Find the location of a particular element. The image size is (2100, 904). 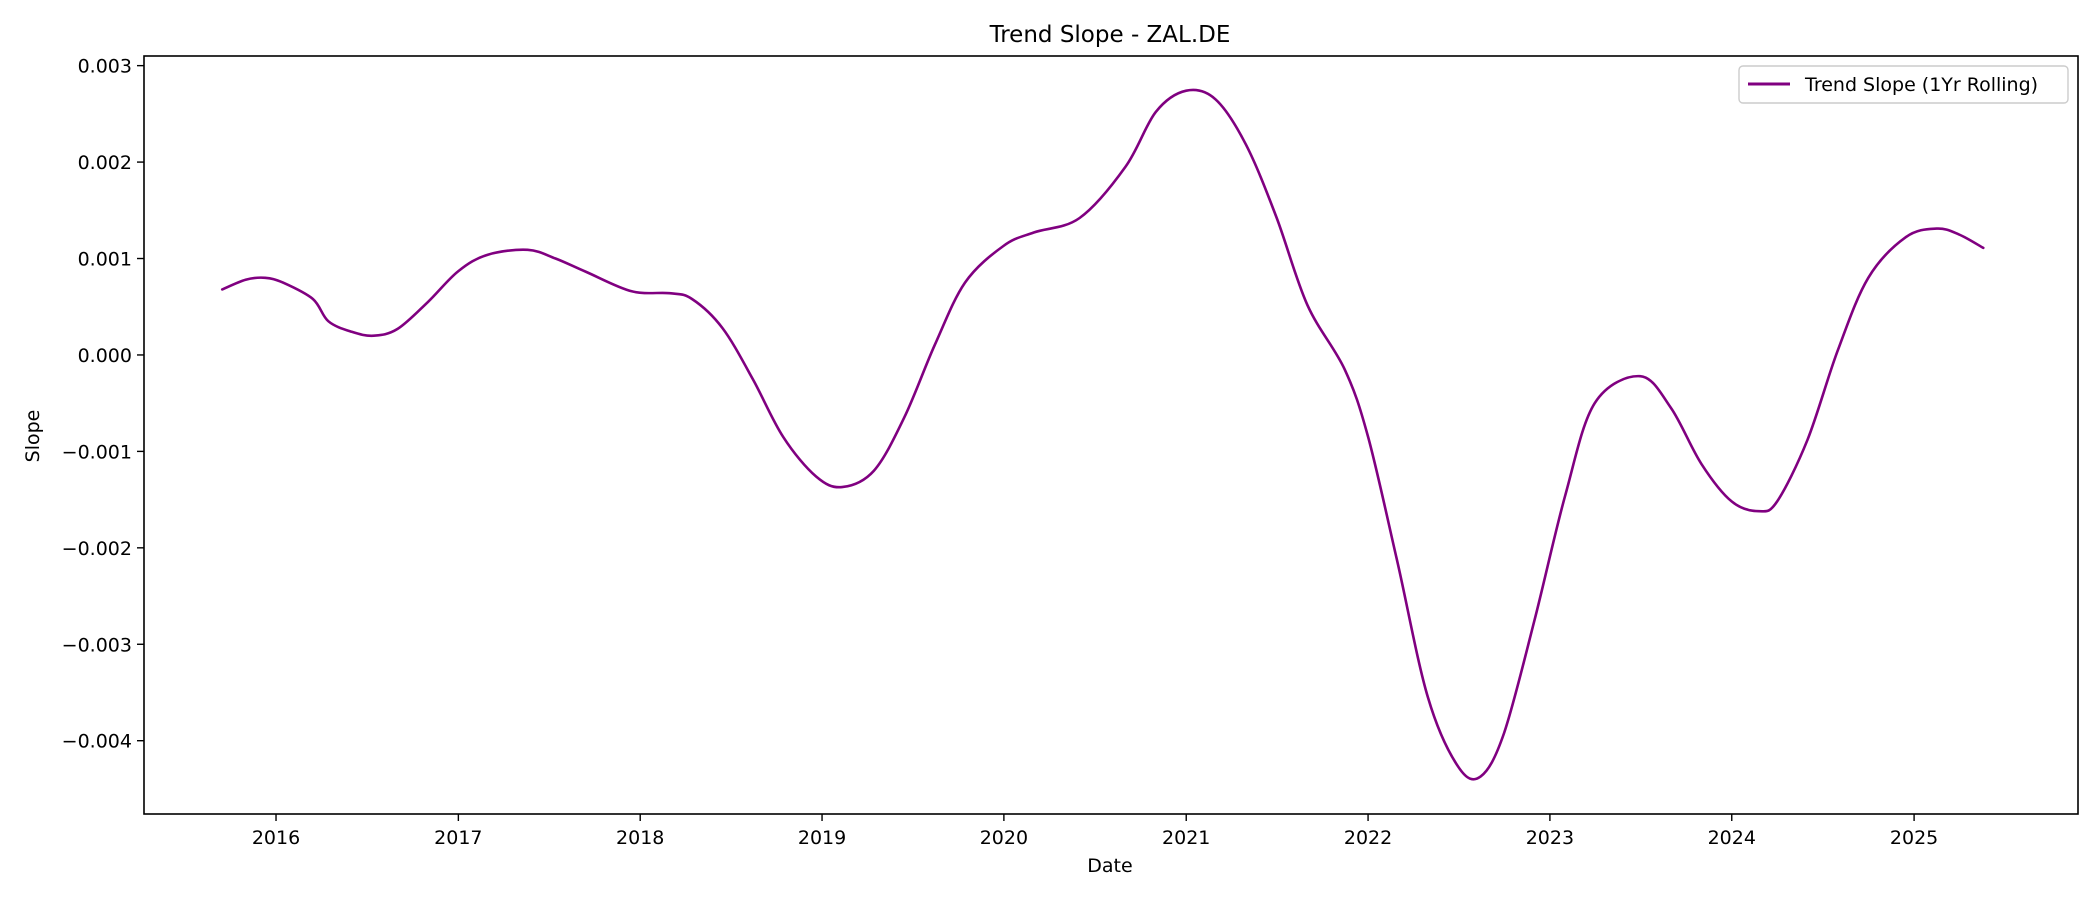

x-tick-label: 2017 is located at coordinates (458, 838).